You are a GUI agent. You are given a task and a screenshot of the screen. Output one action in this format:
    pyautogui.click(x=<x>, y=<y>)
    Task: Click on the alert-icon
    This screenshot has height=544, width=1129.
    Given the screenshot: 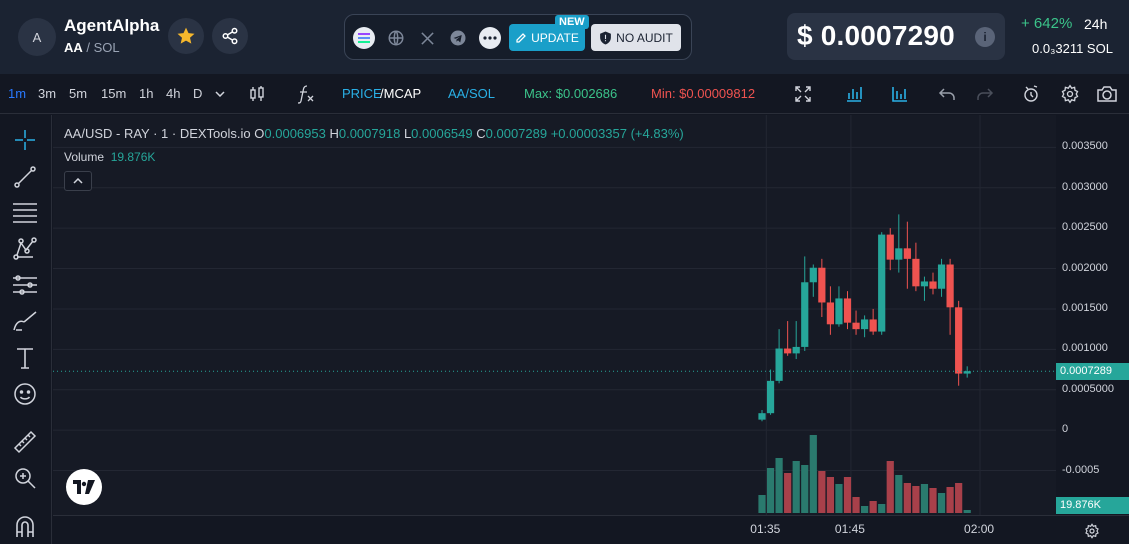 What is the action you would take?
    pyautogui.click(x=1031, y=93)
    